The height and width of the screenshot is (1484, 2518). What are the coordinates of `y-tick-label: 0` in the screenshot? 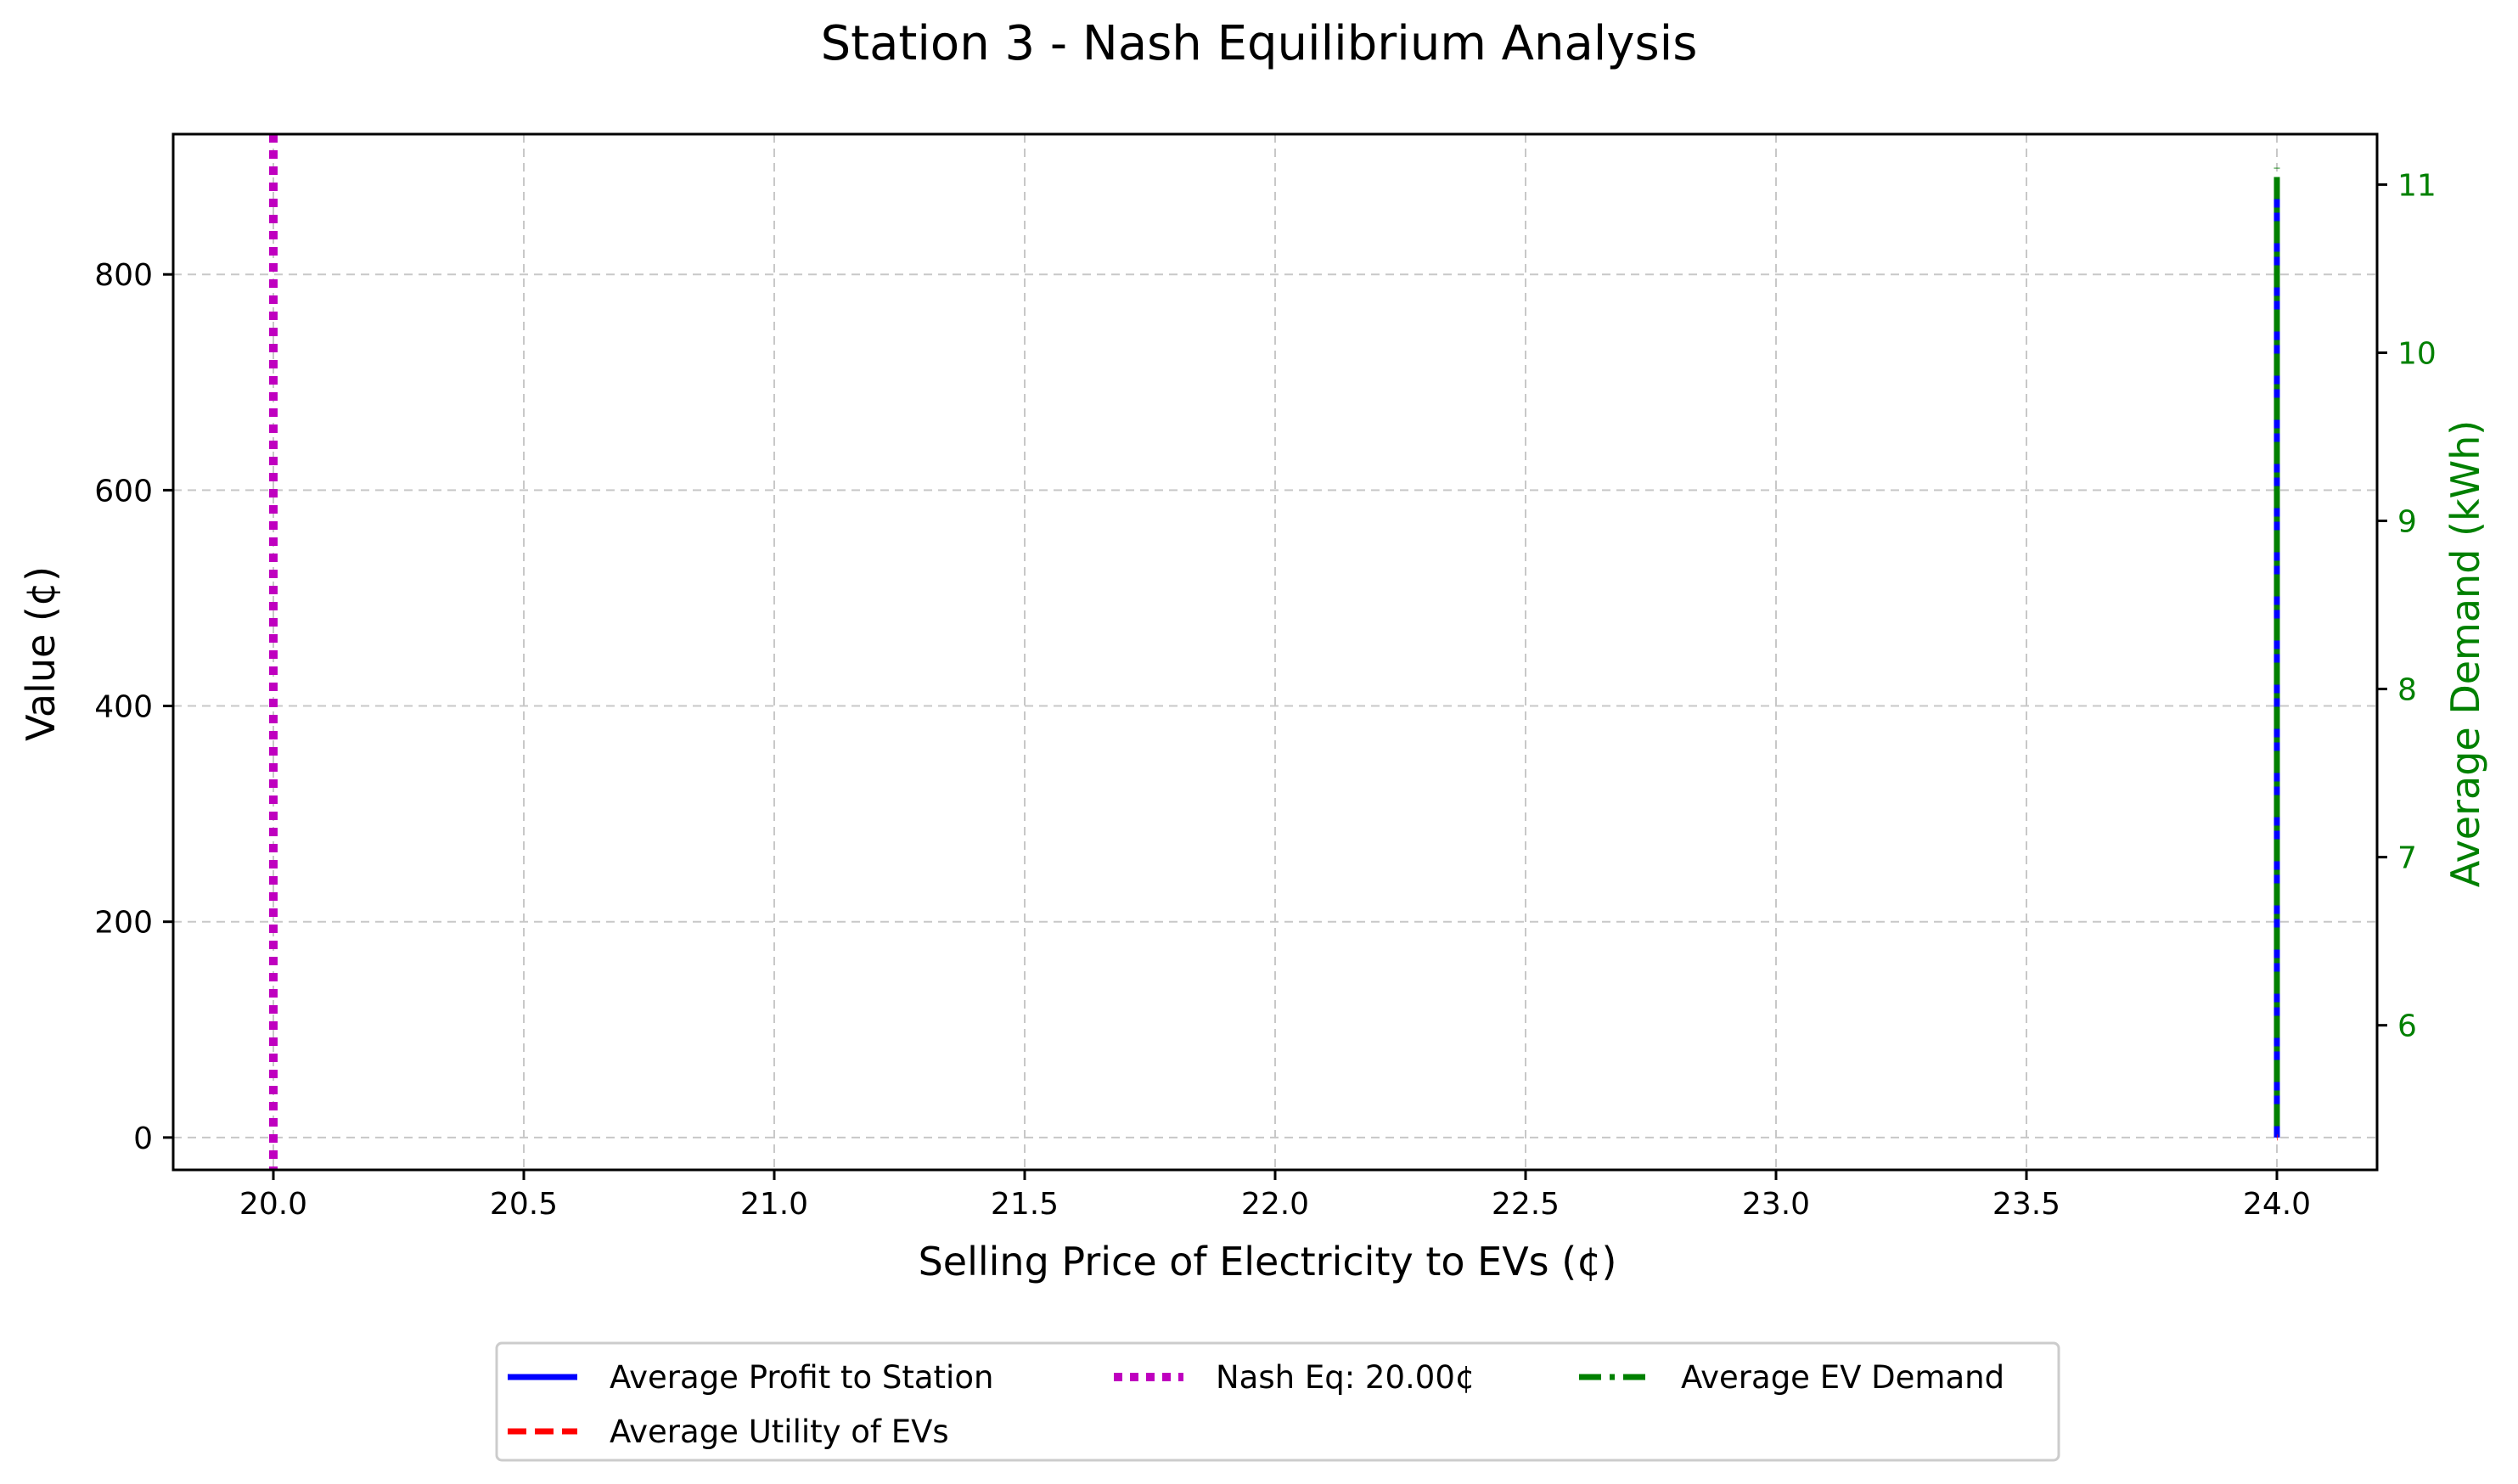 It's located at (143, 1138).